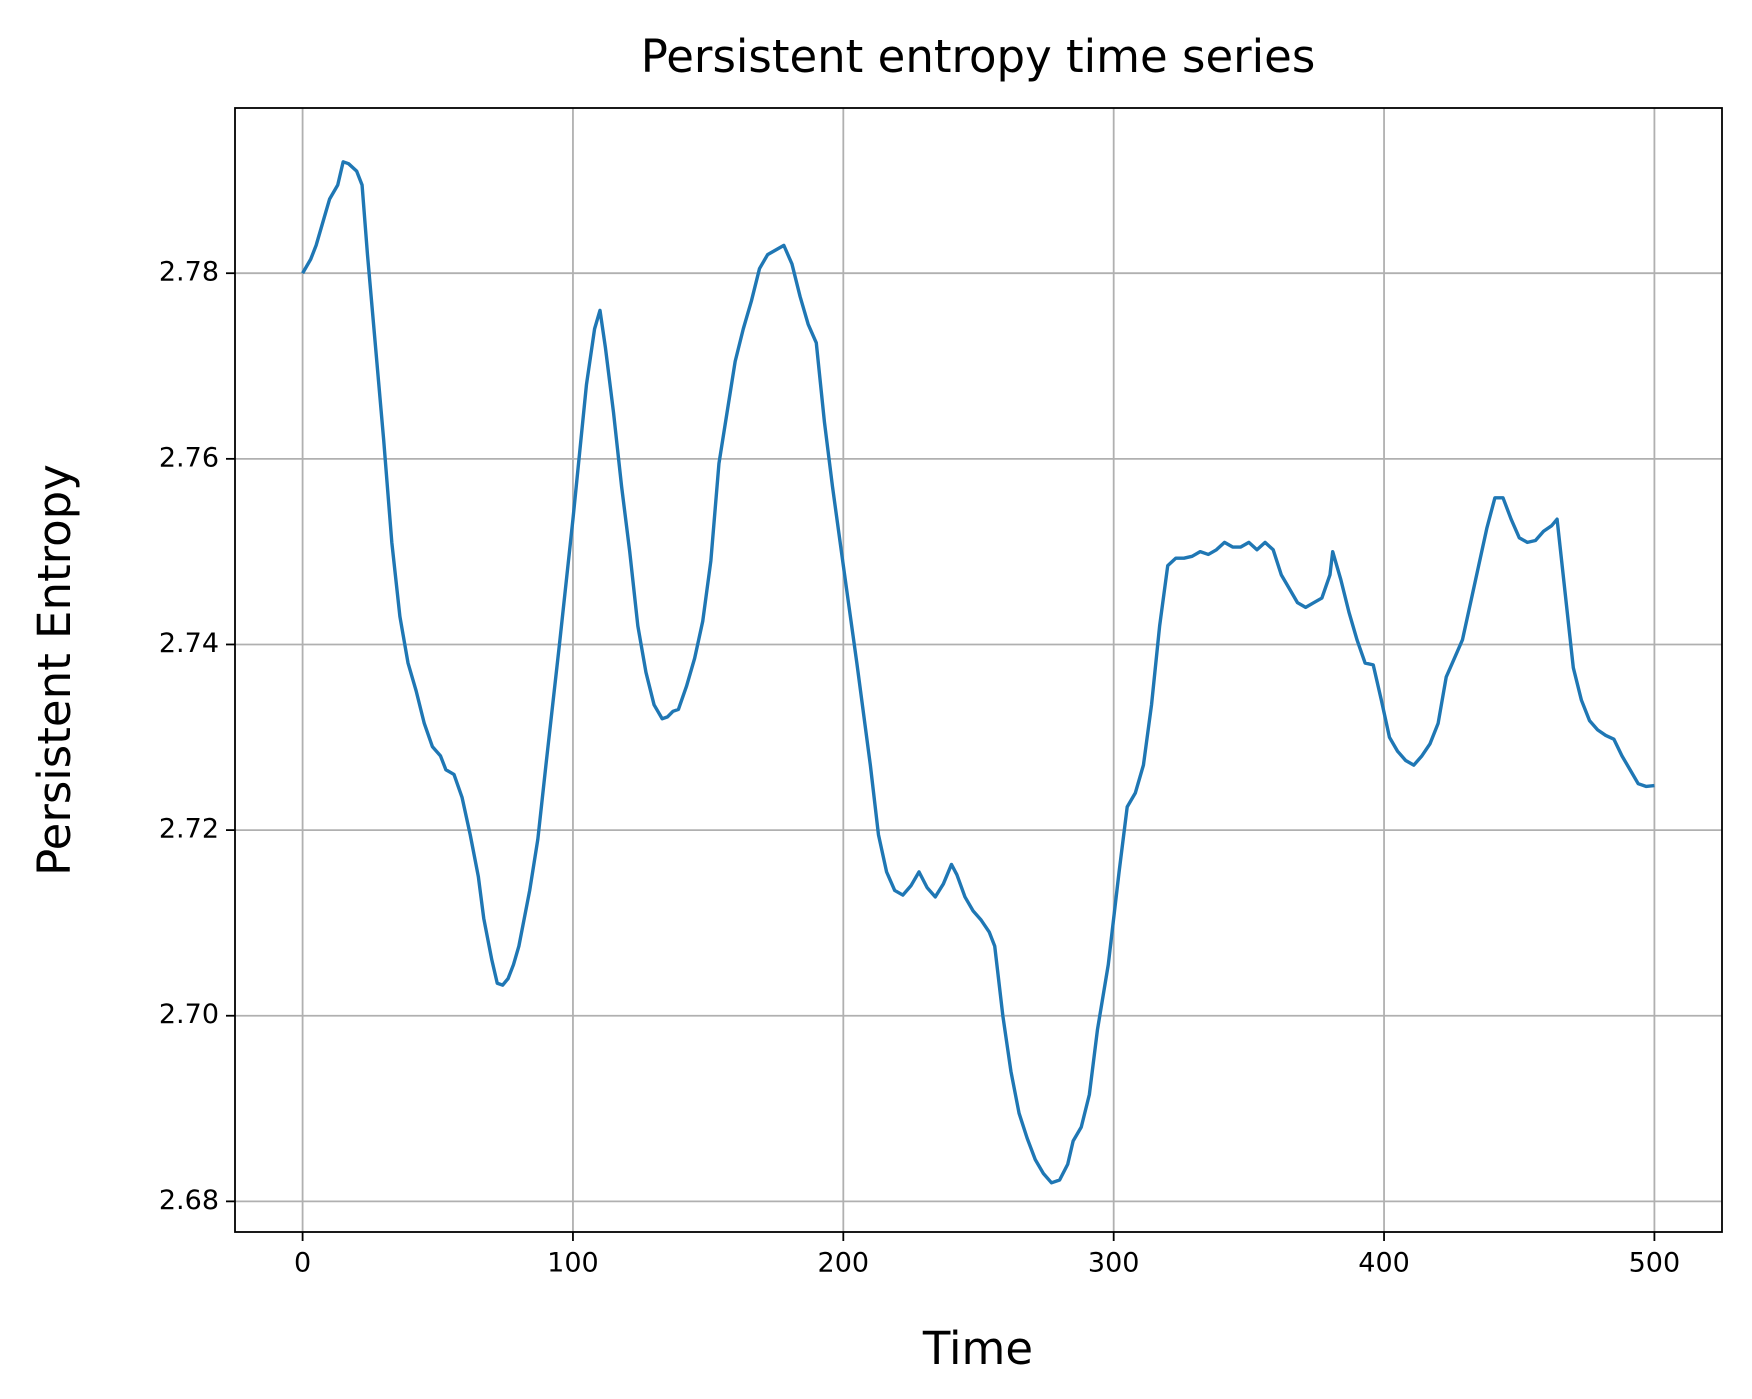  I want to click on x-axis-label: Time, so click(977, 1348).